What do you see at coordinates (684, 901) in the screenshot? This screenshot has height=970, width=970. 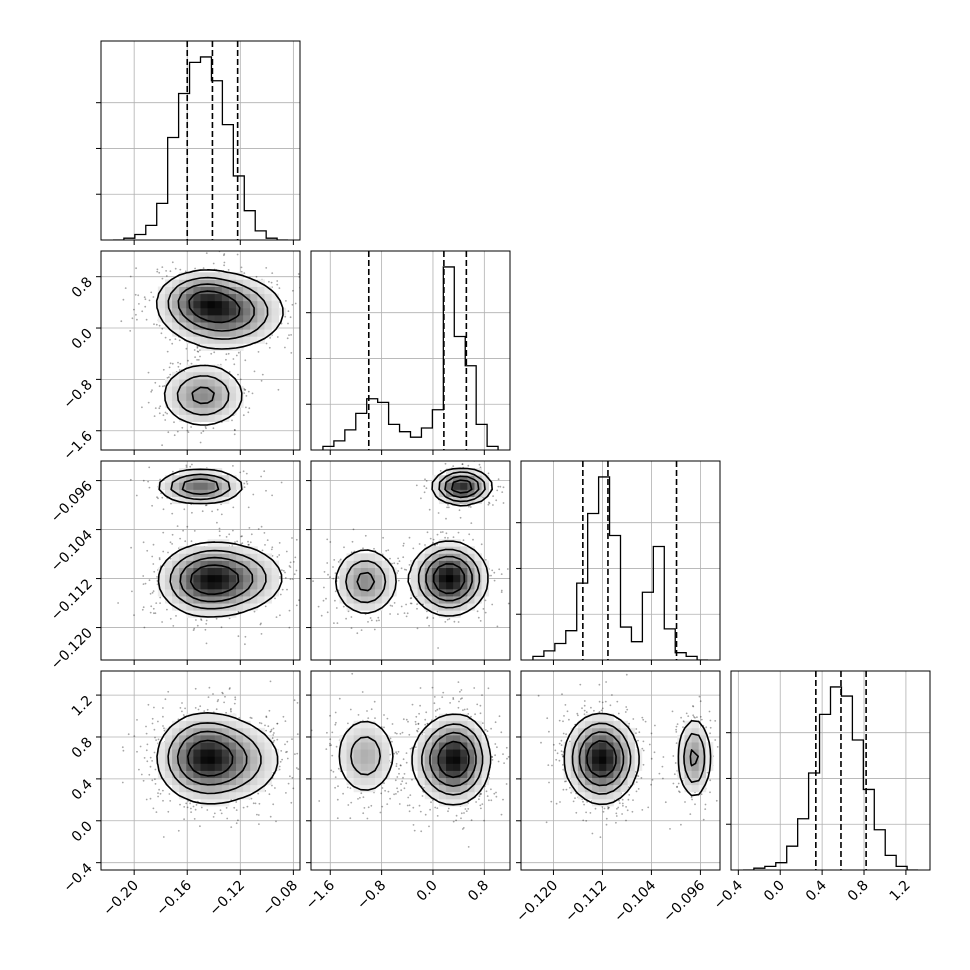 I see `x-tick-label-2-3: −0.096` at bounding box center [684, 901].